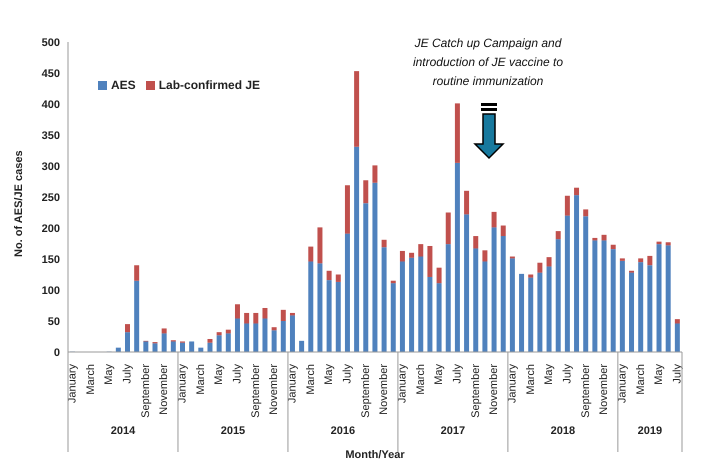 The width and height of the screenshot is (705, 470). What do you see at coordinates (54, 322) in the screenshot?
I see `y-tick-label: 50` at bounding box center [54, 322].